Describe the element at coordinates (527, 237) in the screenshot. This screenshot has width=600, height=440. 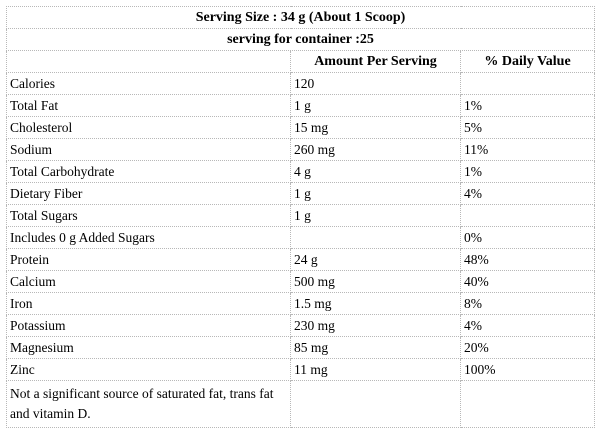
I see `daily-value-percent: 0%` at that location.